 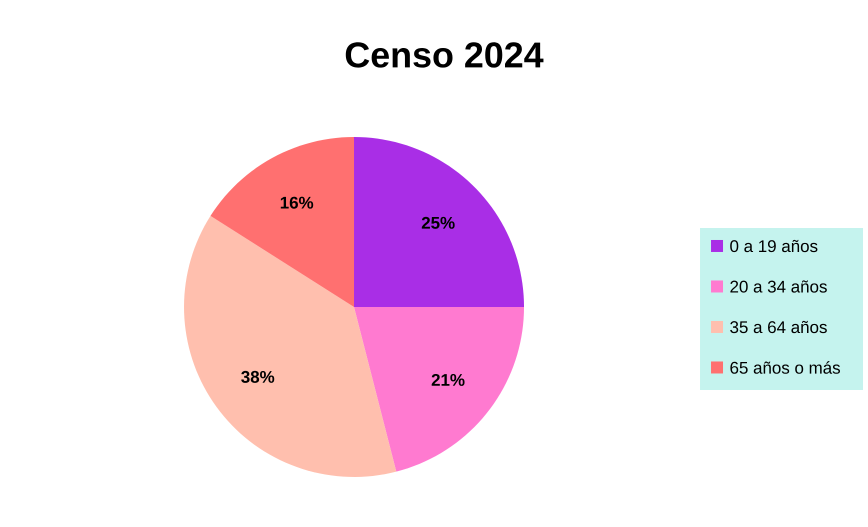 I want to click on data-label: 16%, so click(x=297, y=202).